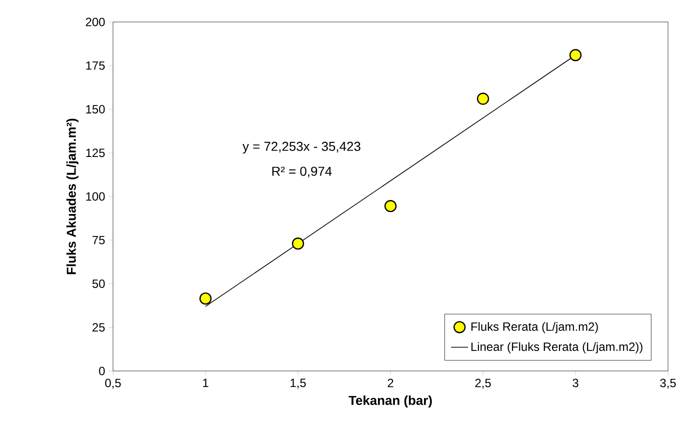  Describe the element at coordinates (390, 401) in the screenshot. I see `x-axis-title: Tekanan (bar)` at that location.